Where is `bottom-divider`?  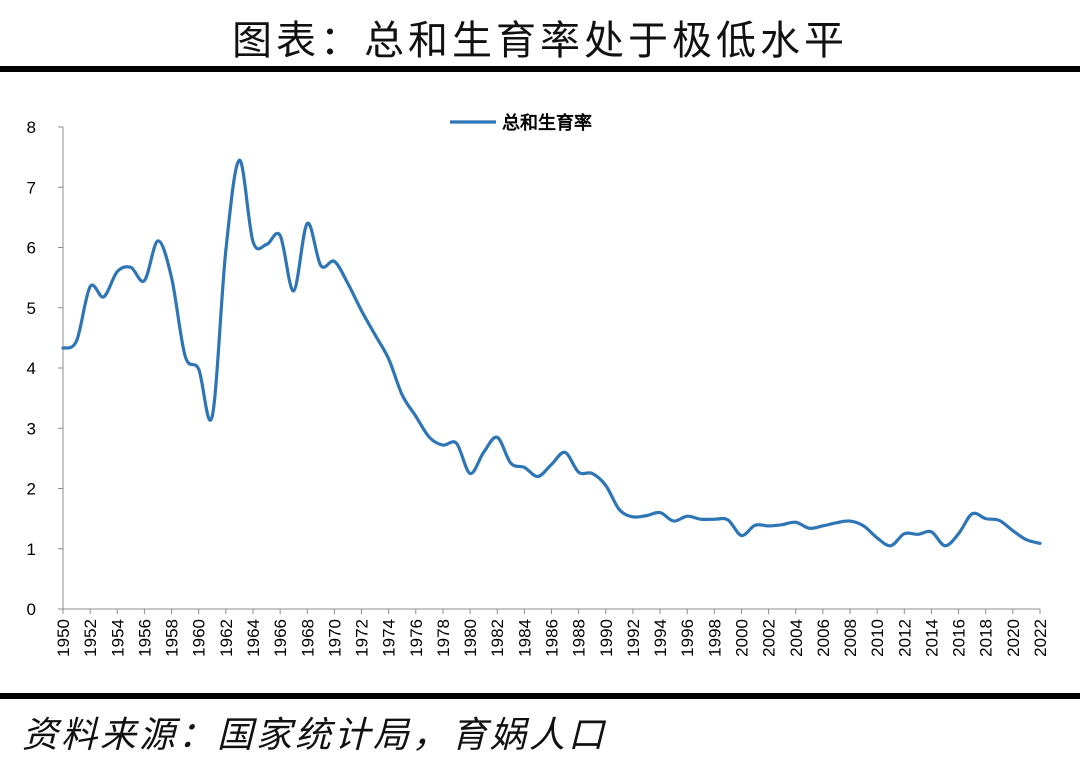
bottom-divider is located at coordinates (540, 696).